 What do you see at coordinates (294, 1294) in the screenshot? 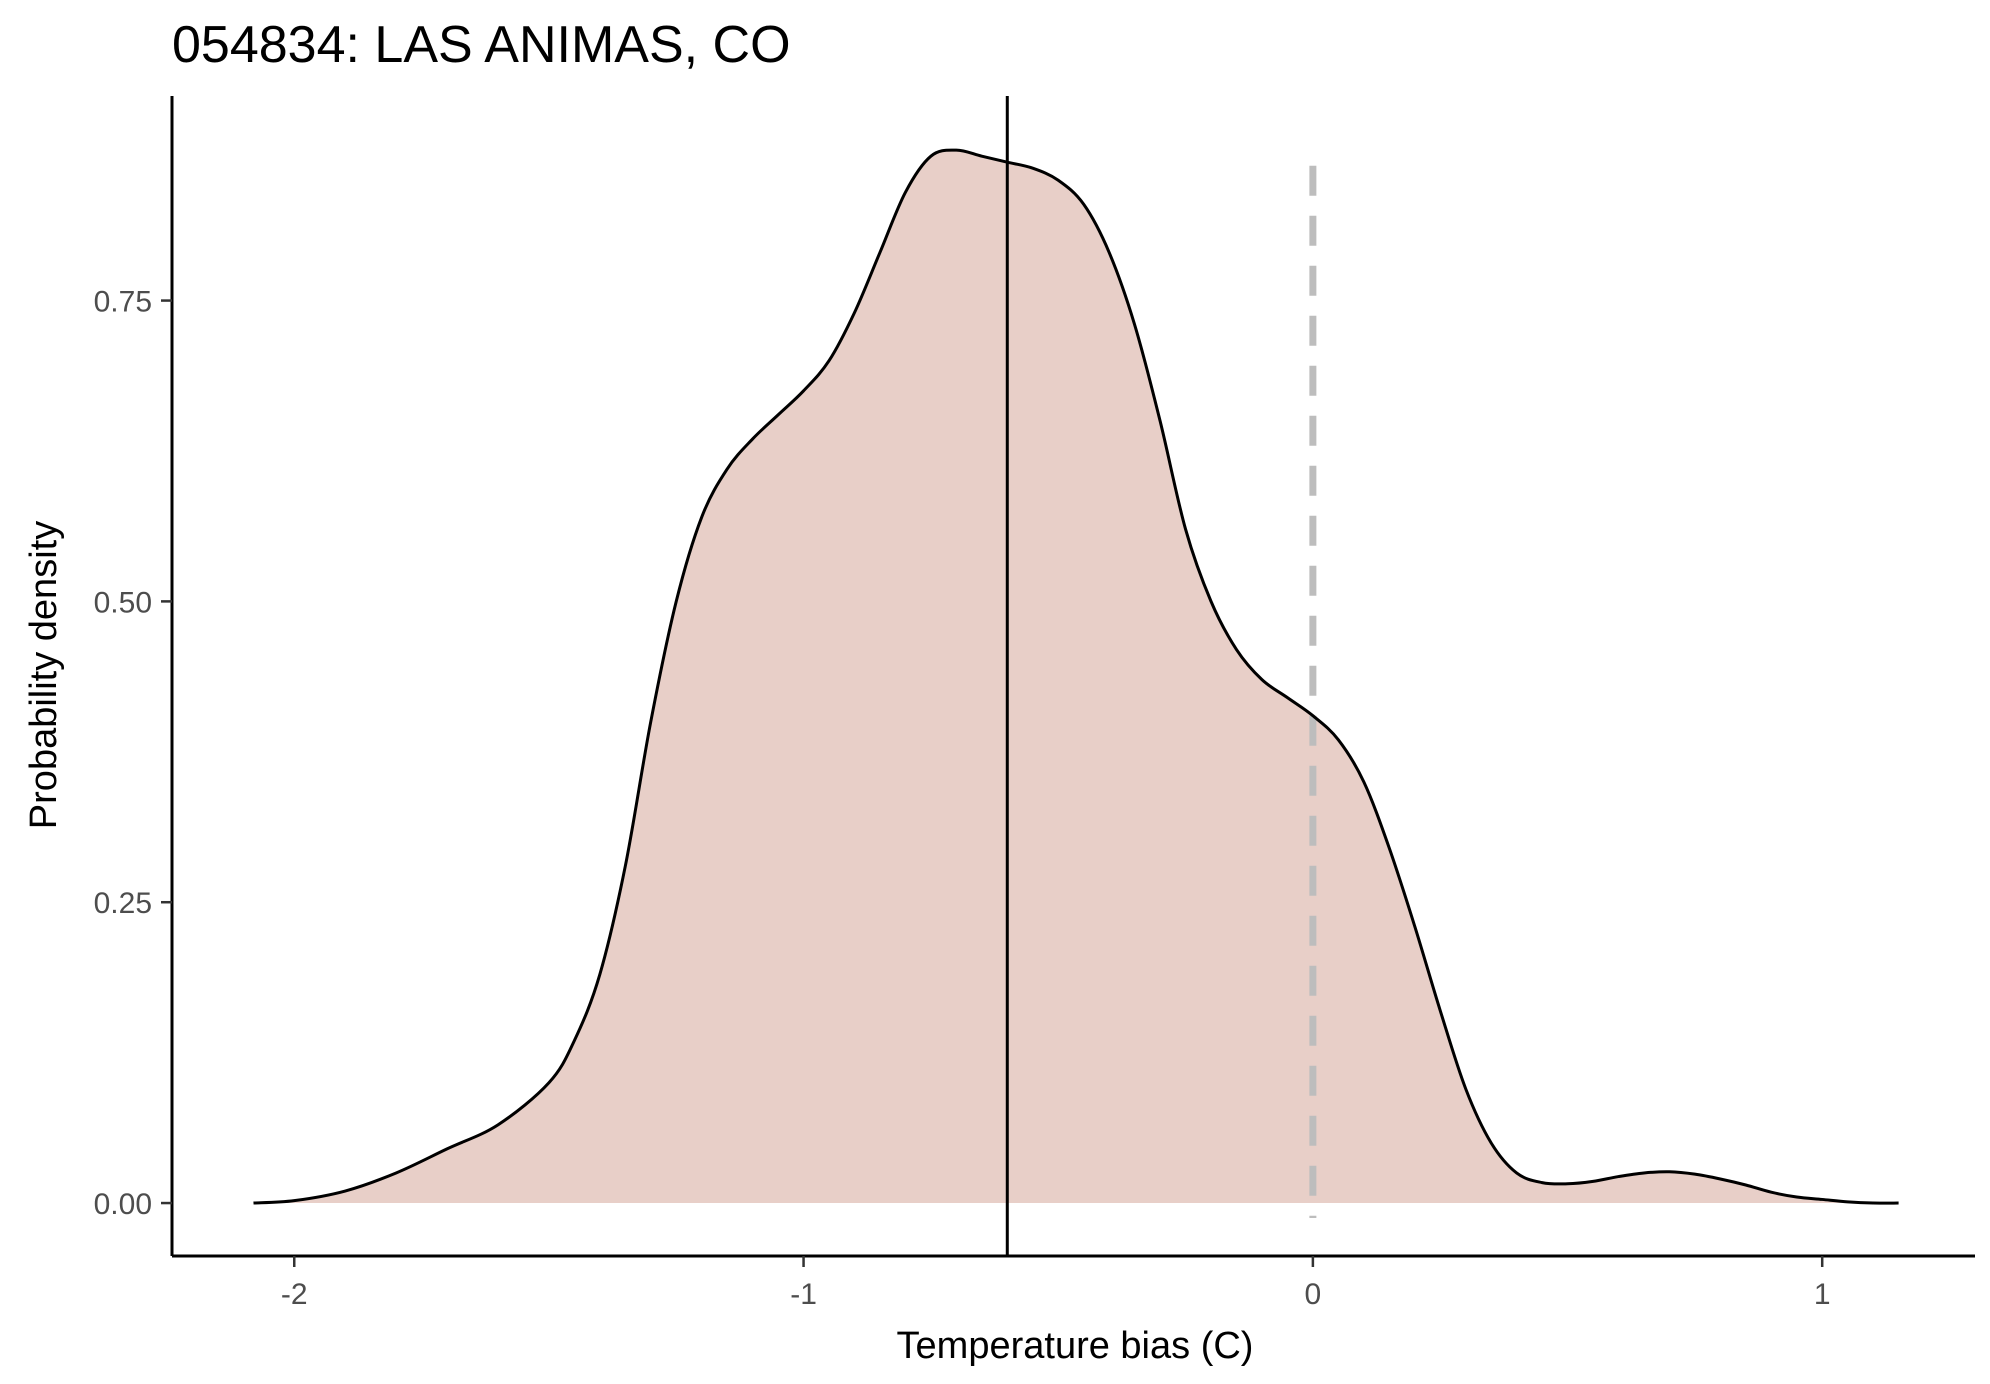
I see `x-tick-label: -2` at bounding box center [294, 1294].